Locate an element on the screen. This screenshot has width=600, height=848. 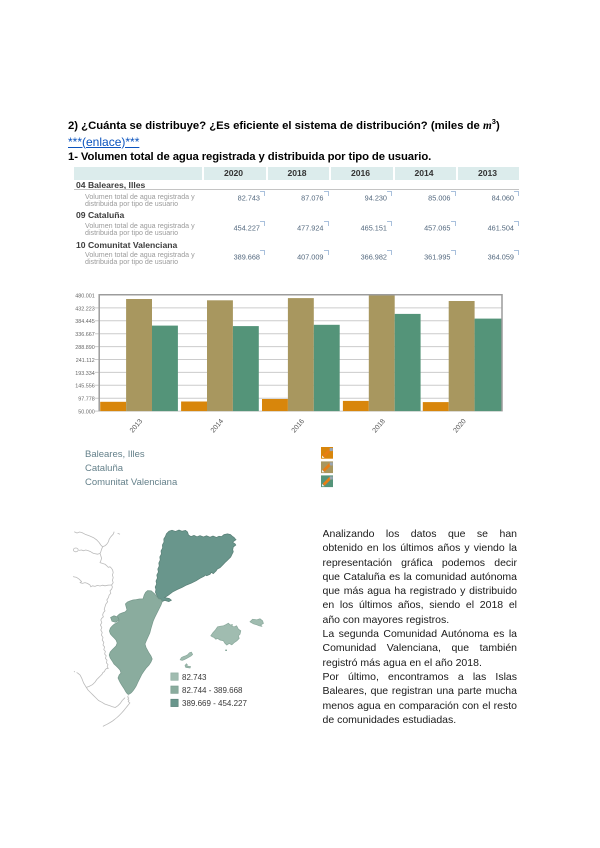
svg-text: 384.445 is located at coordinates (85, 322).